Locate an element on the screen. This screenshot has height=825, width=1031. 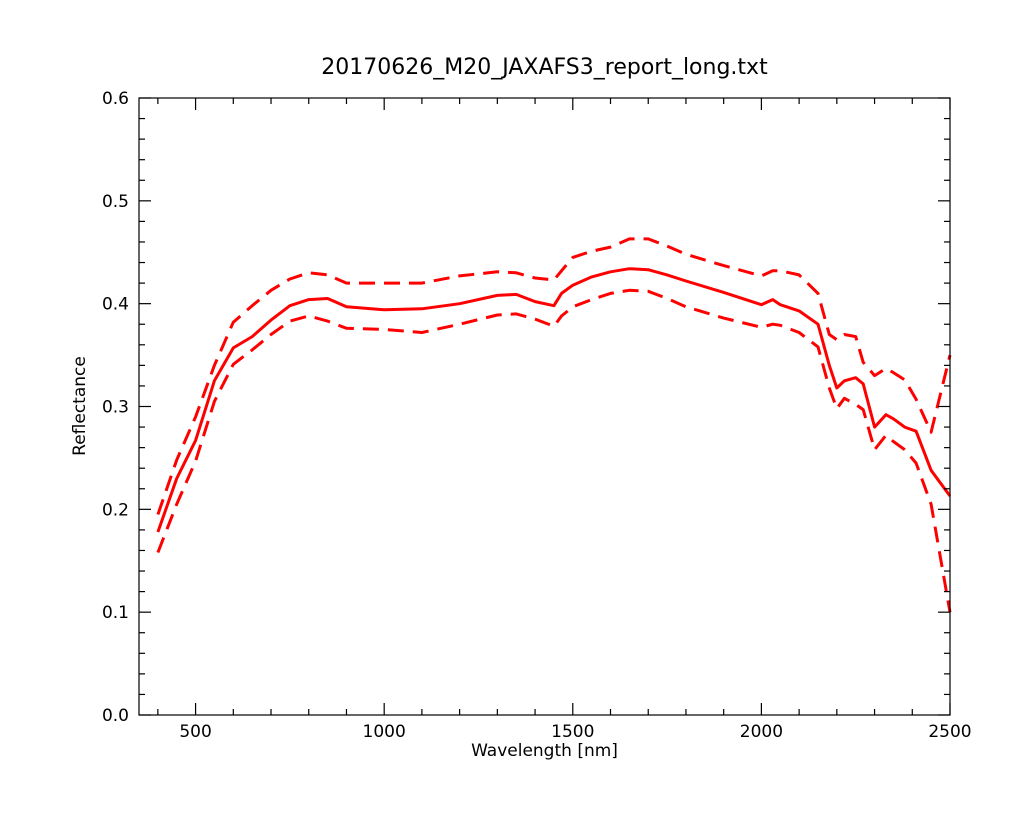
x-tick-label: 2000 is located at coordinates (761, 732).